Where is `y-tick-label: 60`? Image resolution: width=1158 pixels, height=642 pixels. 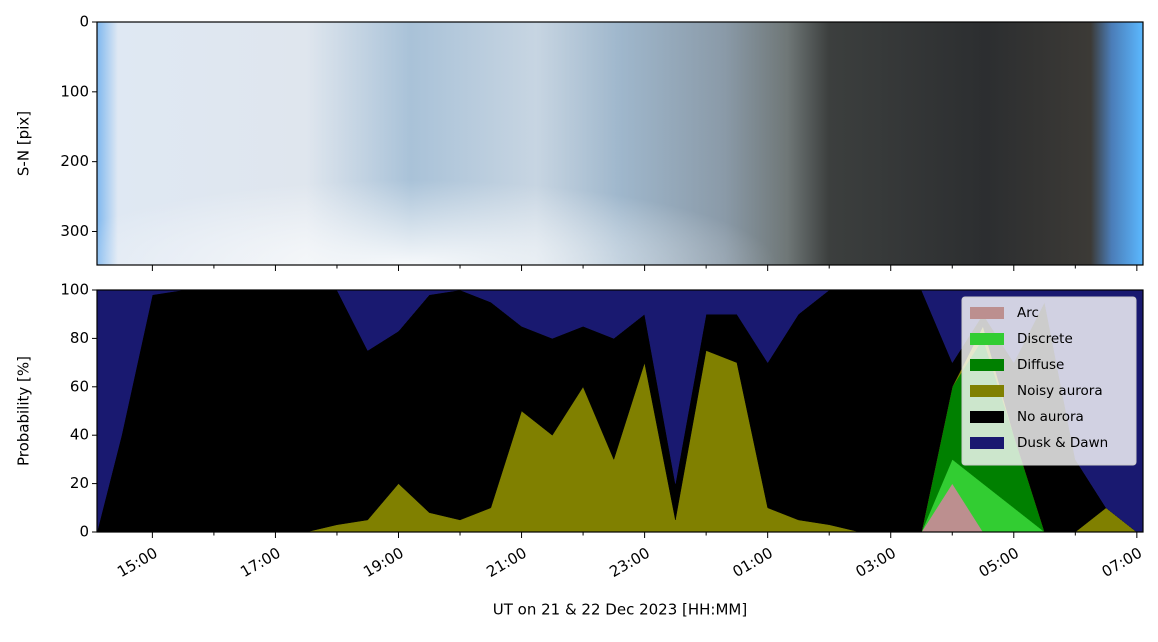
y-tick-label: 60 is located at coordinates (79, 386).